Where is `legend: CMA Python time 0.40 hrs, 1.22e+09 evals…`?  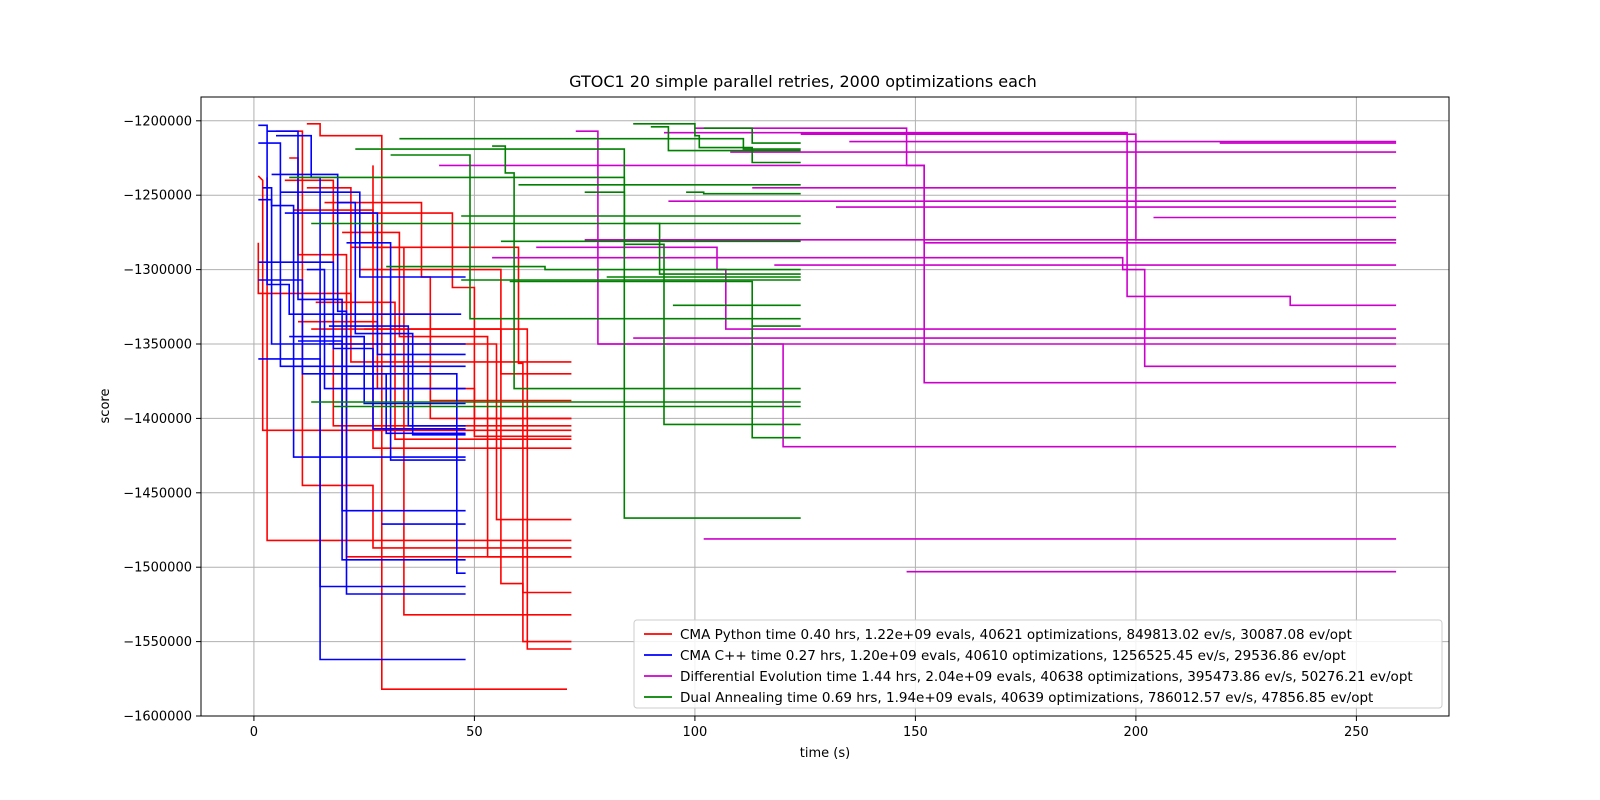 legend: CMA Python time 0.40 hrs, 1.22e+09 evals… is located at coordinates (1038, 664).